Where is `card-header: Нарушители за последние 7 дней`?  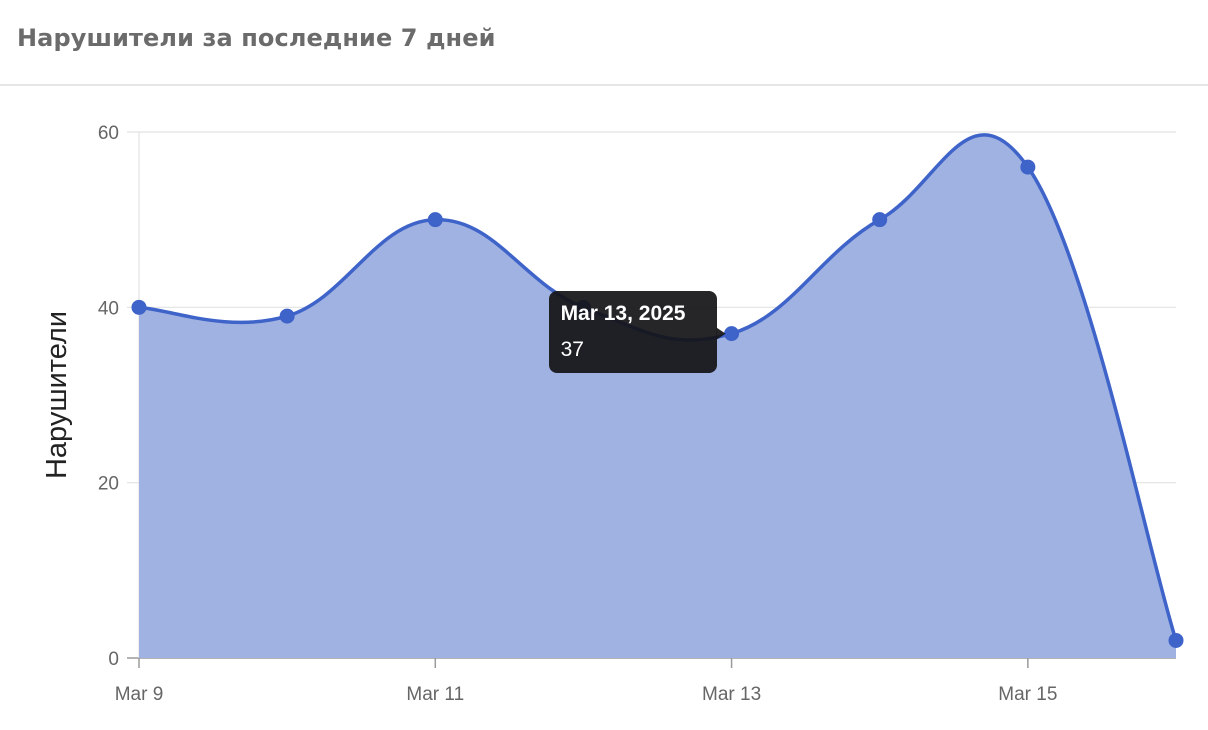 card-header: Нарушители за последние 7 дней is located at coordinates (604, 43).